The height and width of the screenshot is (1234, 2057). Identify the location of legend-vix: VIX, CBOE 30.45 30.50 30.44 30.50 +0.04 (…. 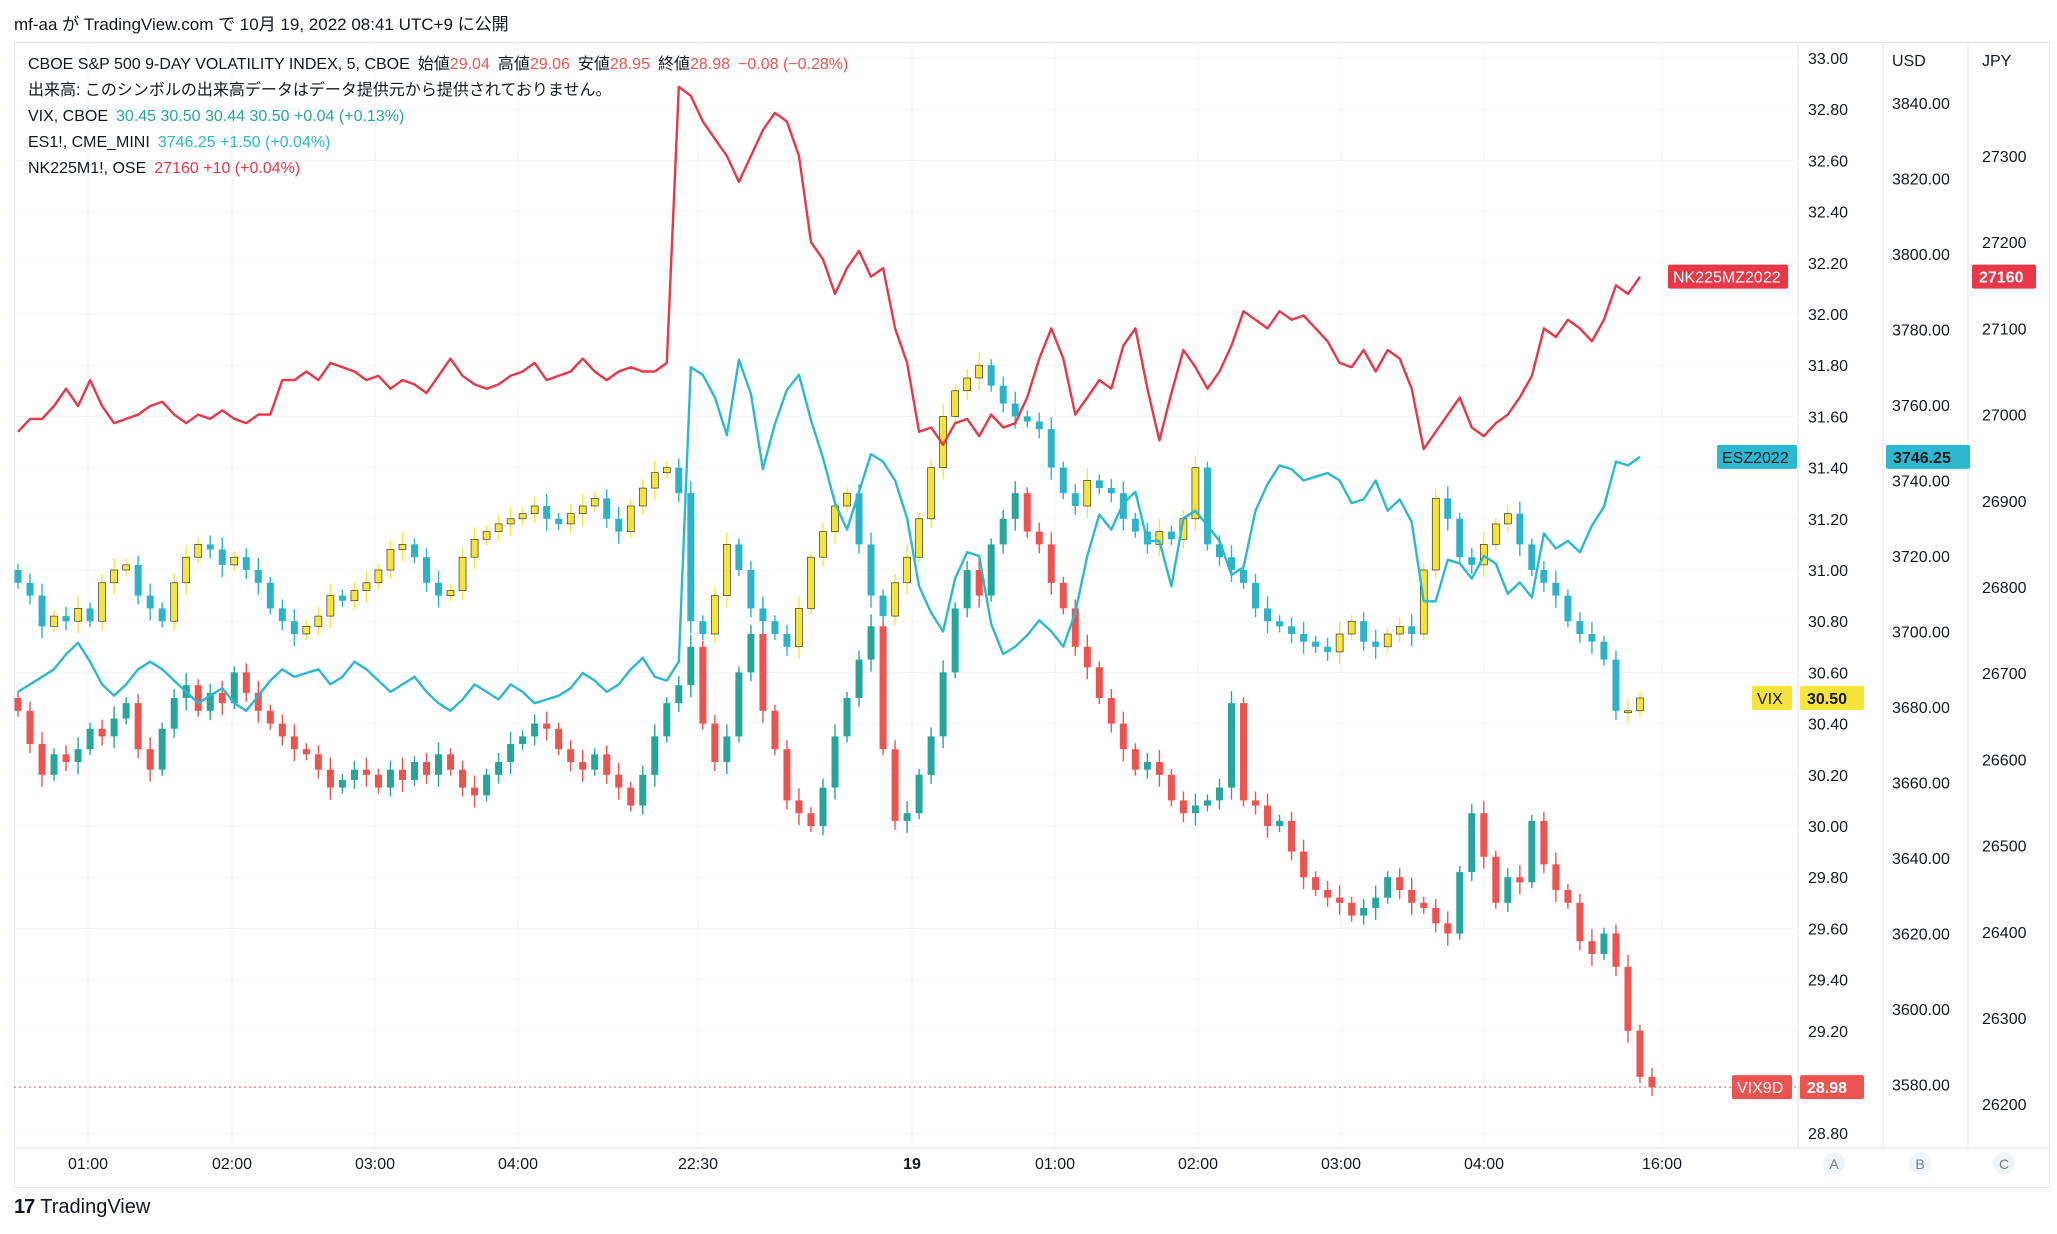
(442, 117).